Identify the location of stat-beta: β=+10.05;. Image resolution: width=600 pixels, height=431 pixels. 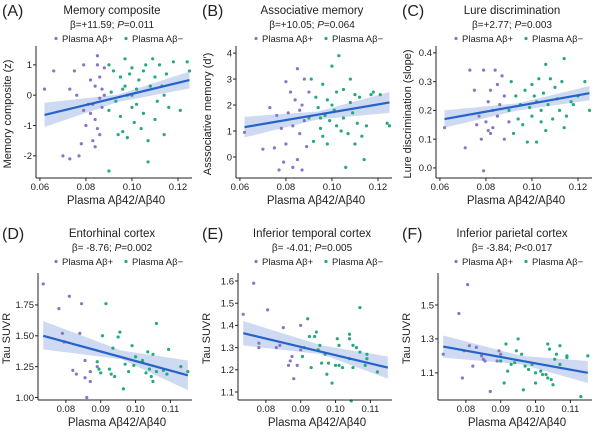
(293, 25).